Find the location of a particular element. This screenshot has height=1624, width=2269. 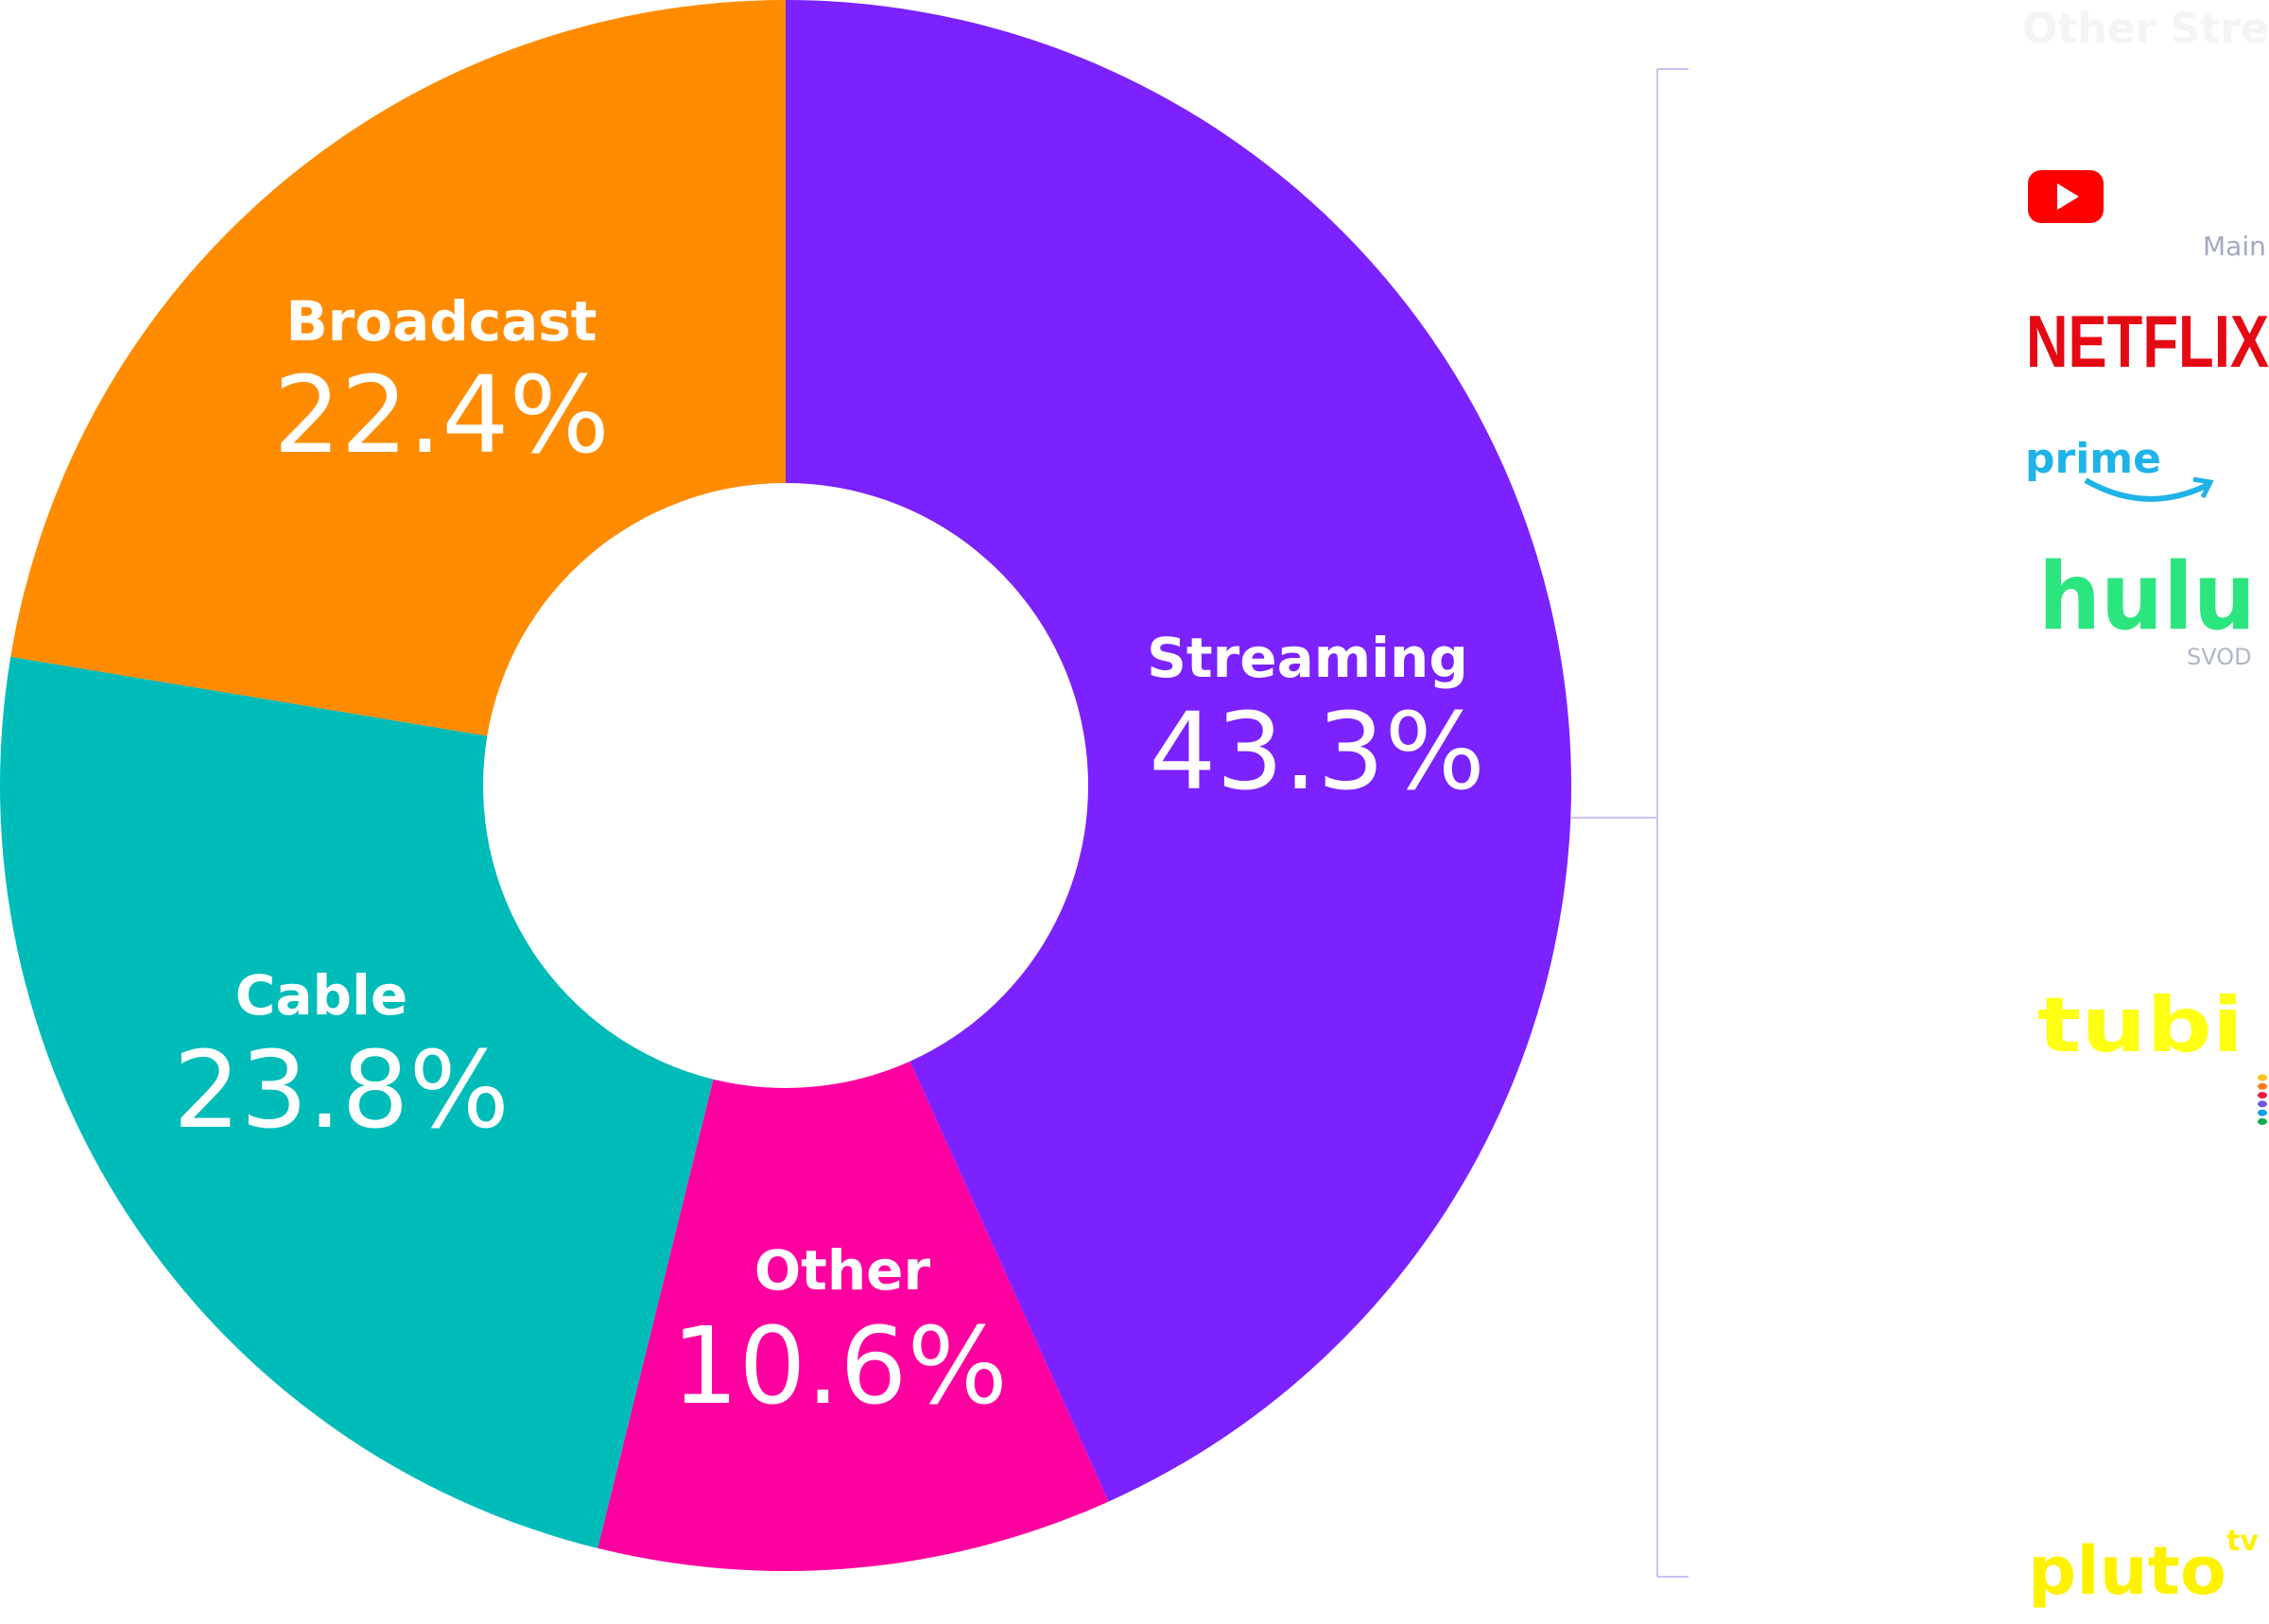

label-cable: Cable is located at coordinates (321, 995).